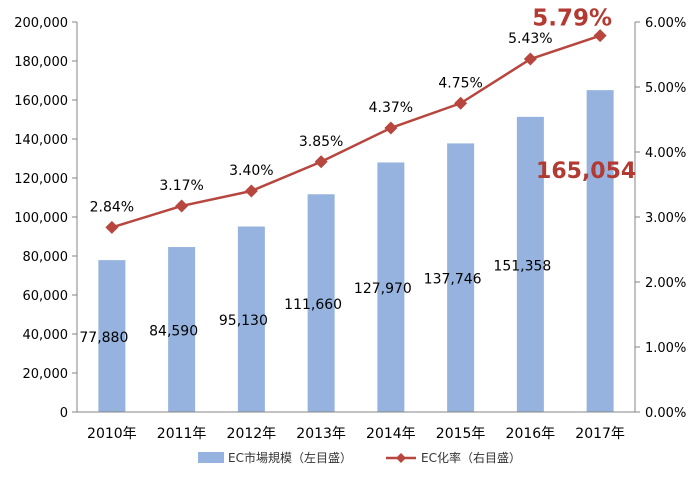 This screenshot has height=498, width=700. I want to click on x-tick-label: 2011年, so click(182, 434).